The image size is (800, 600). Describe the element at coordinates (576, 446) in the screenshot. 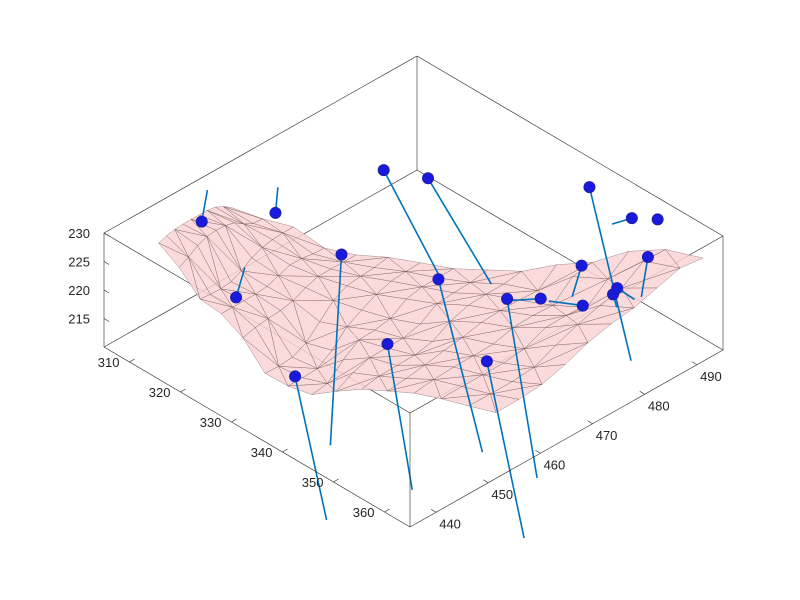

I see `y-axis-ticks: 440 450 460 470 480 490` at that location.